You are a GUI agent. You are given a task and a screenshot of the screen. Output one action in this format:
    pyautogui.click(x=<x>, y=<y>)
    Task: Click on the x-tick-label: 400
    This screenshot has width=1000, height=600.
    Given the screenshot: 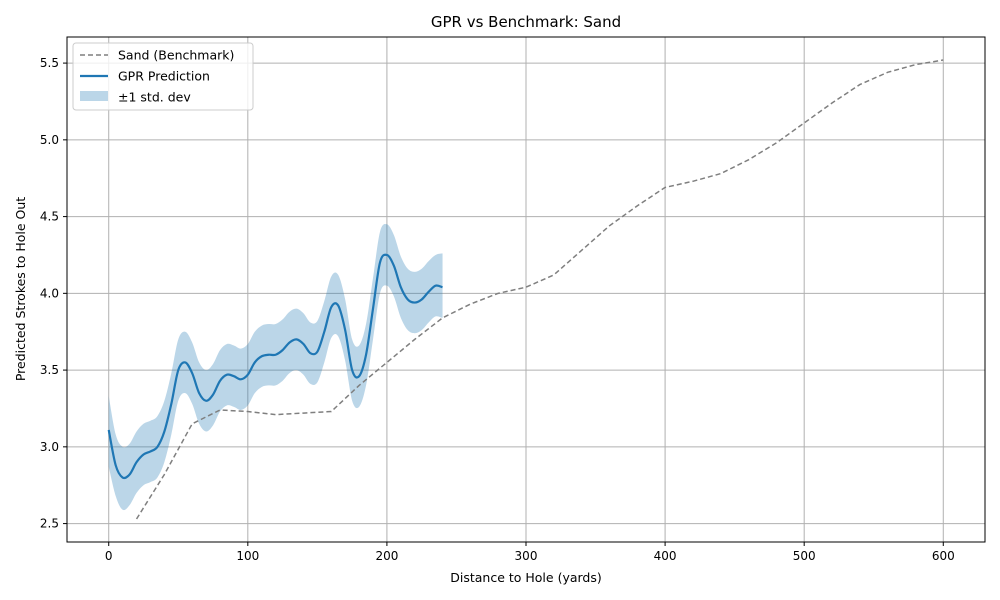 What is the action you would take?
    pyautogui.click(x=665, y=556)
    